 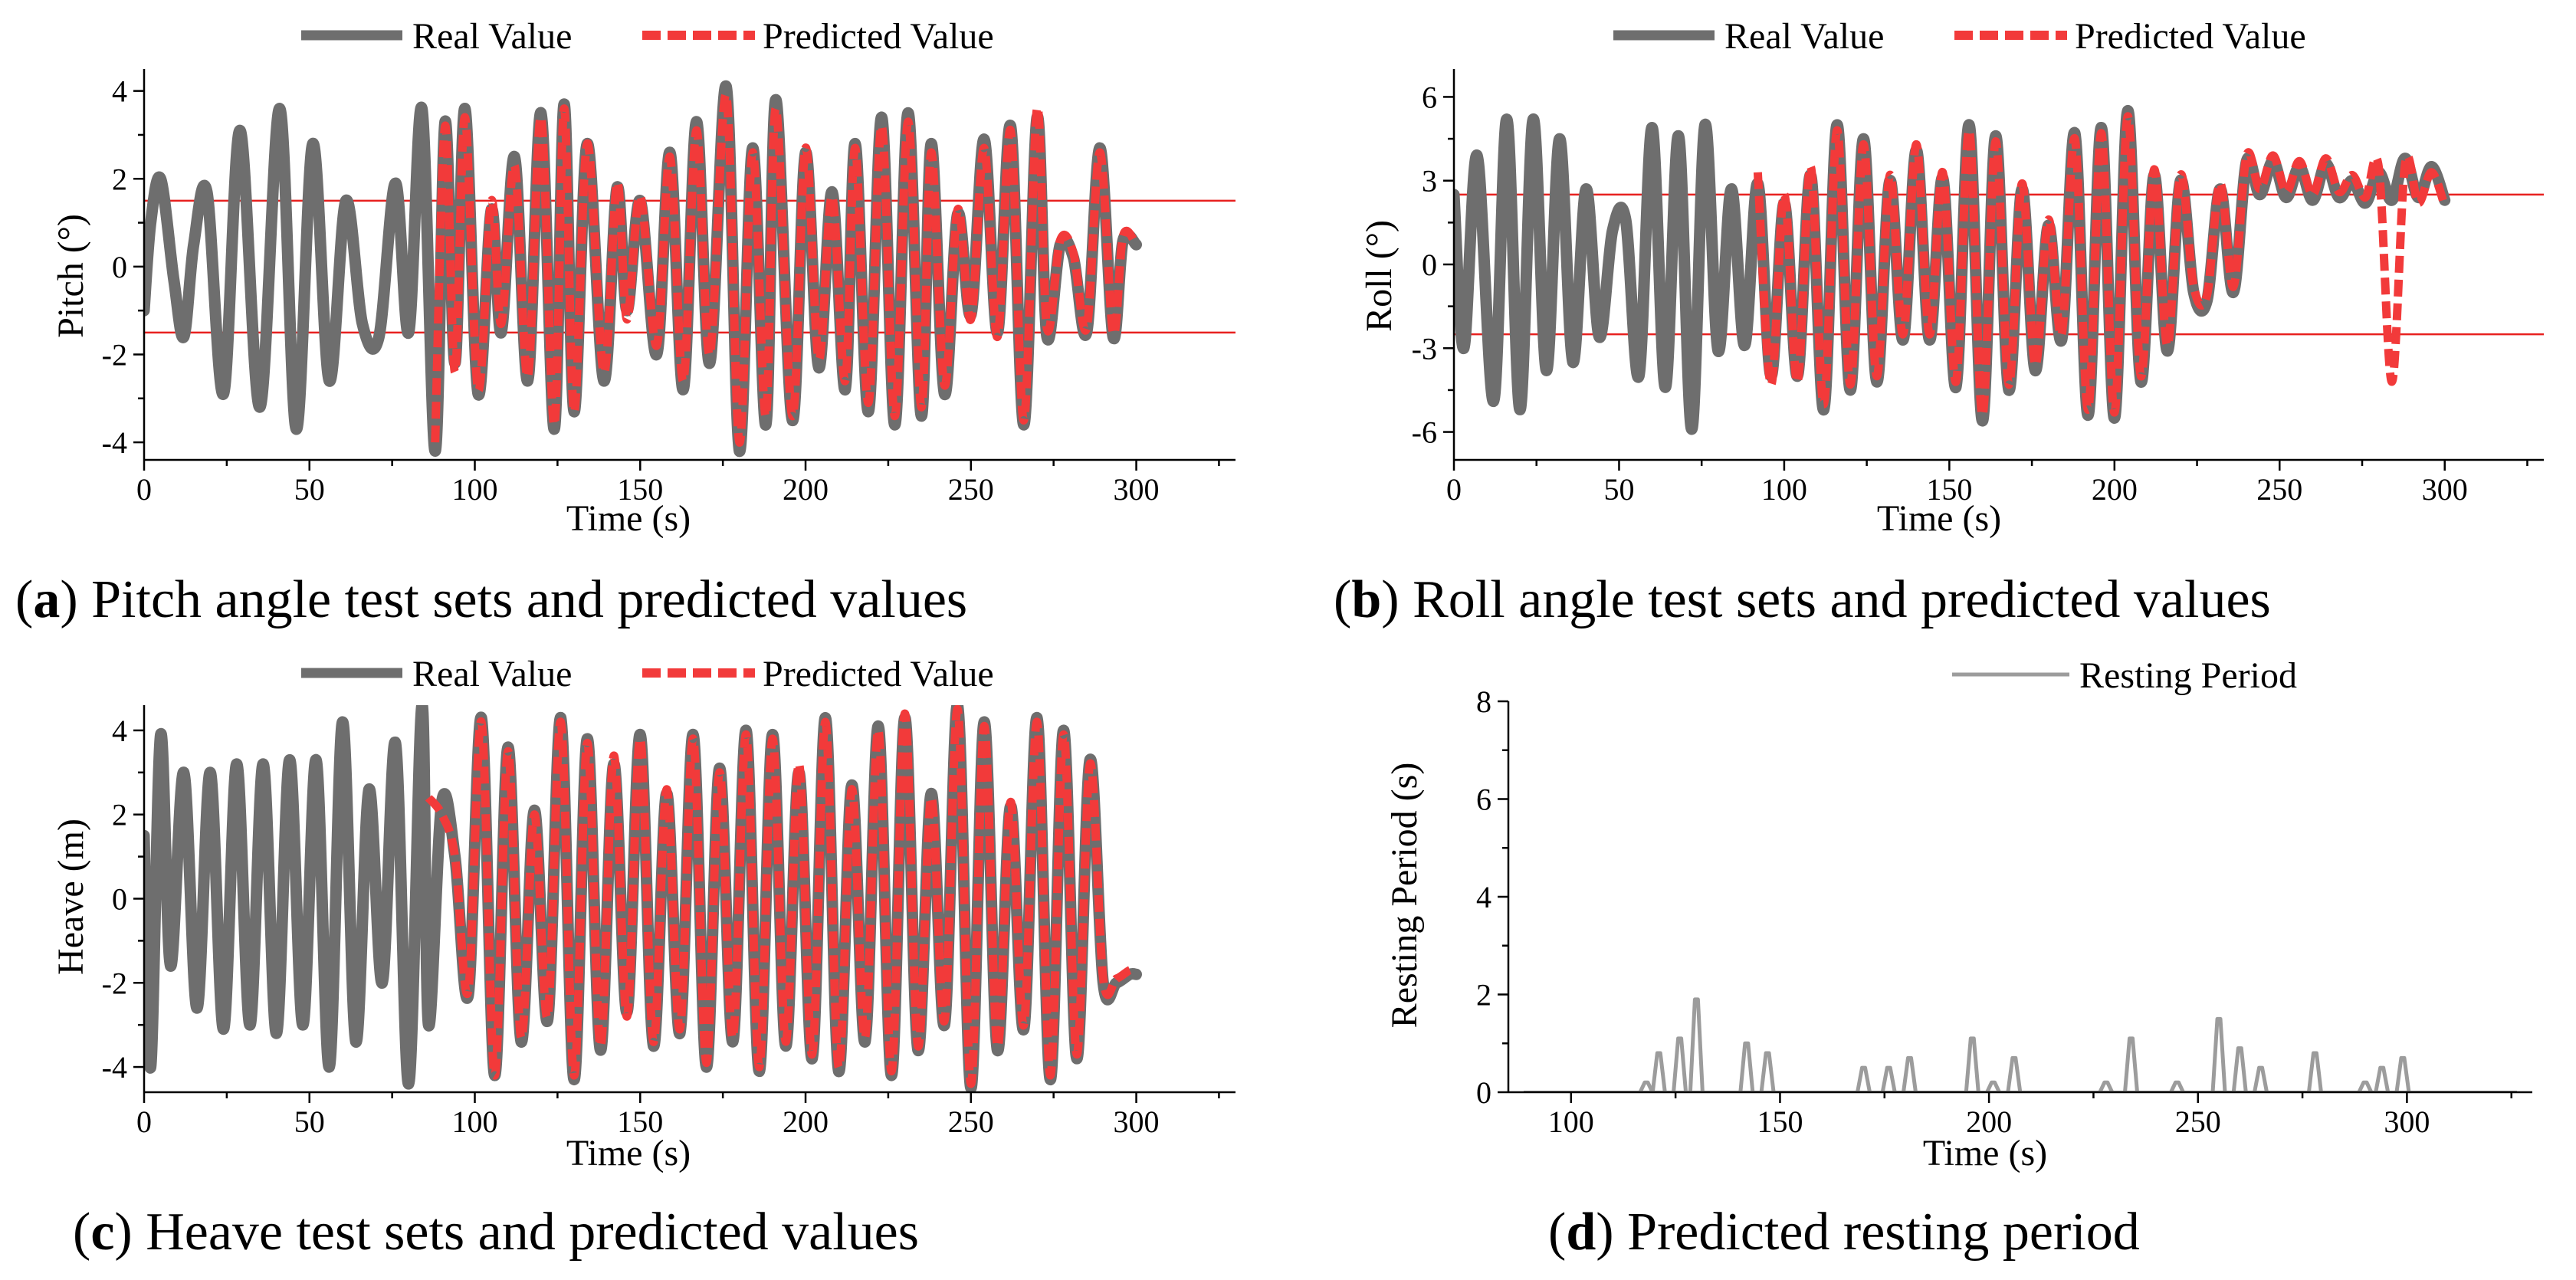 I want to click on panel-d-caption-text: Predicted resting period, so click(x=1883, y=1232).